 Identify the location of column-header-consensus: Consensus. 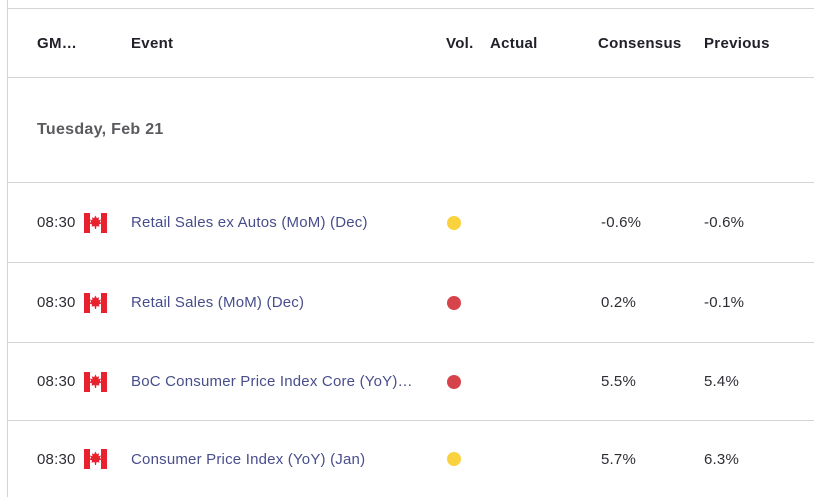
(640, 43).